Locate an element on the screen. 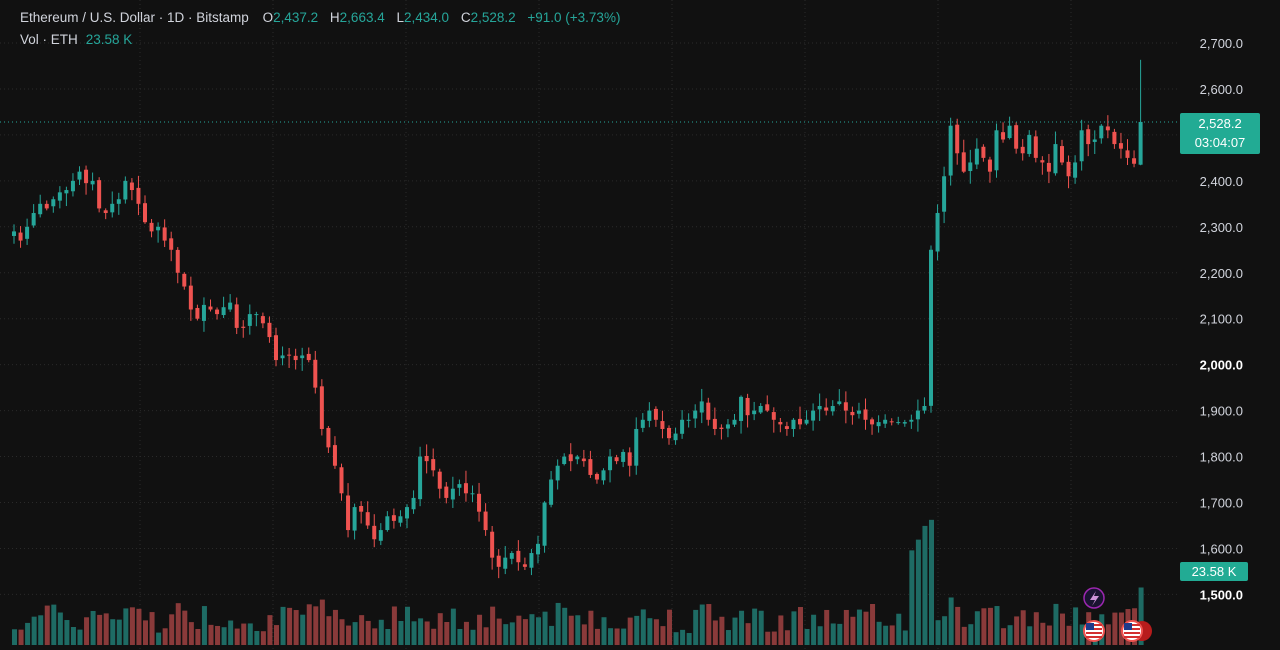  y-tick-label: 1,500.0 is located at coordinates (1221, 594).